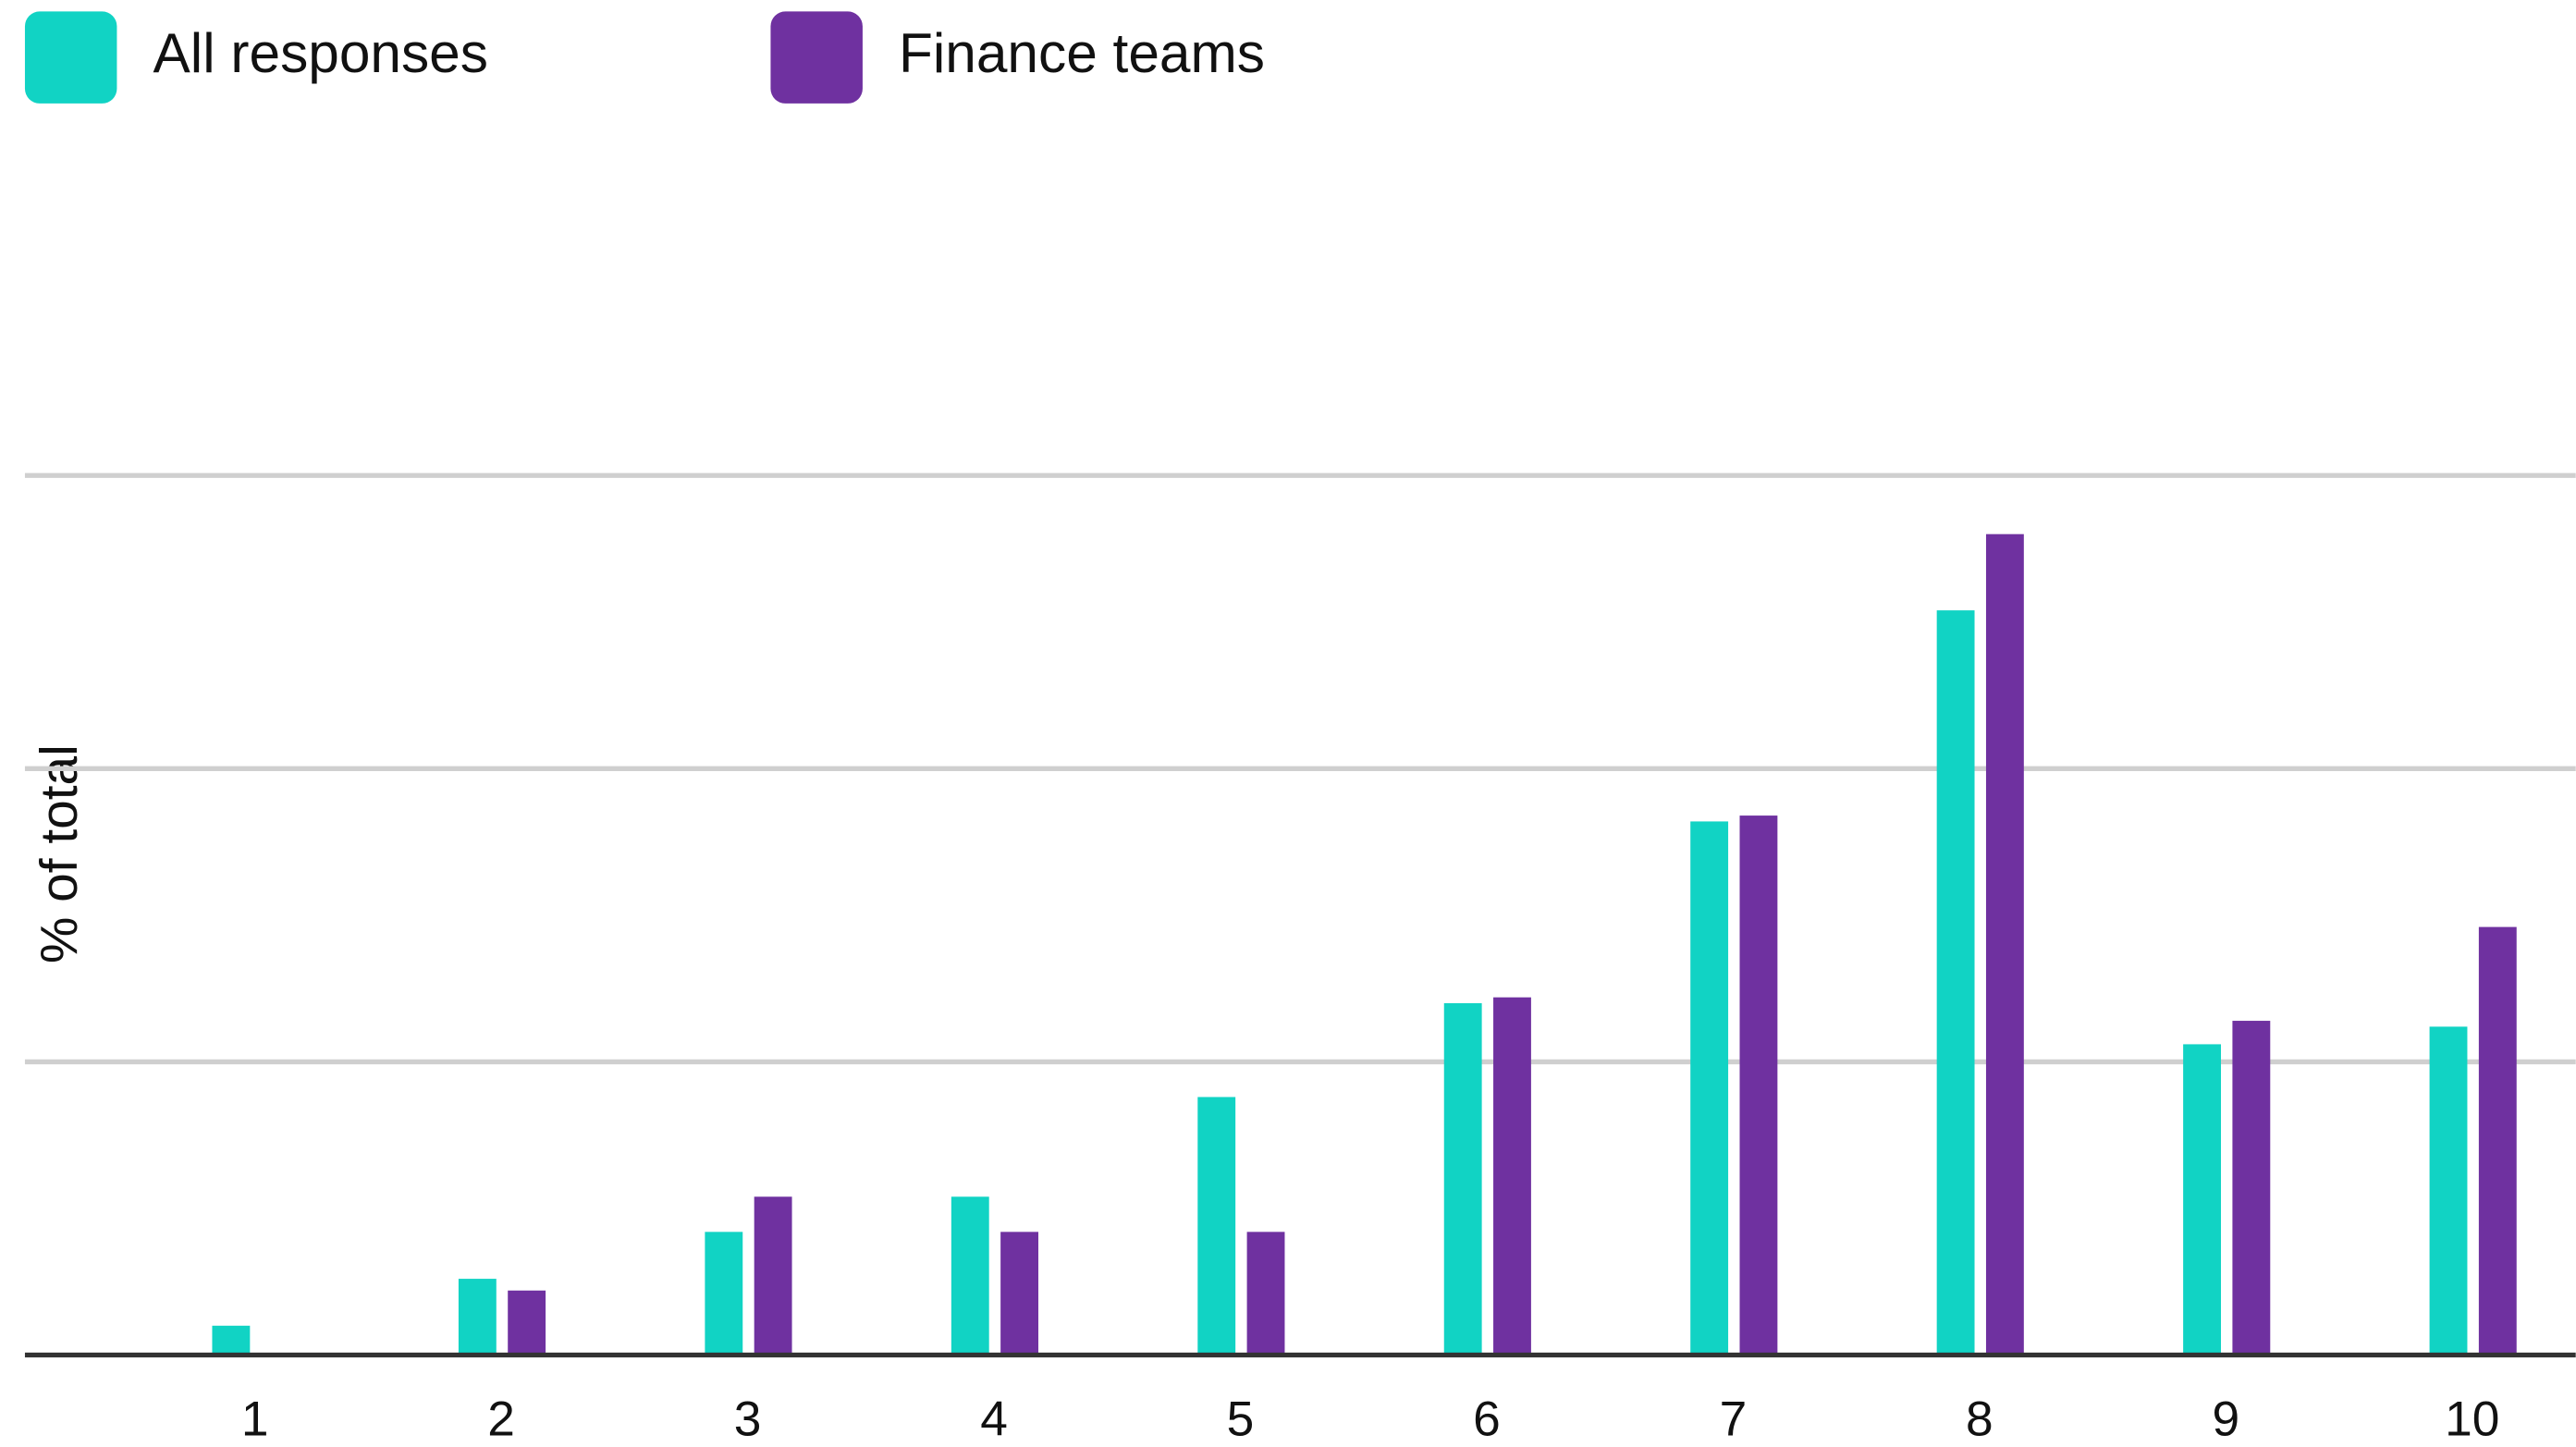 The image size is (2576, 1447). What do you see at coordinates (1082, 52) in the screenshot?
I see `legend-label: Finance teams` at bounding box center [1082, 52].